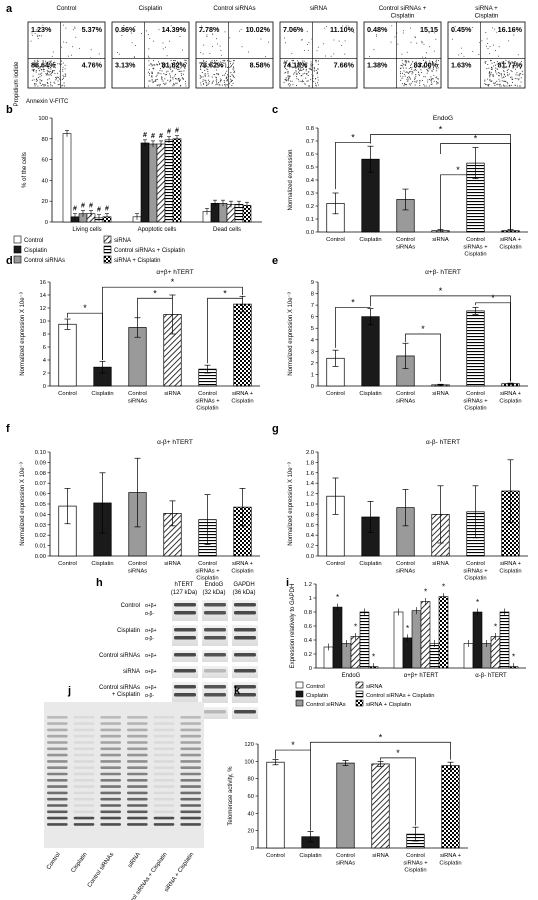 This screenshot has width=538, height=900. I want to click on x-tick-label: siRNAs, so click(345, 863).